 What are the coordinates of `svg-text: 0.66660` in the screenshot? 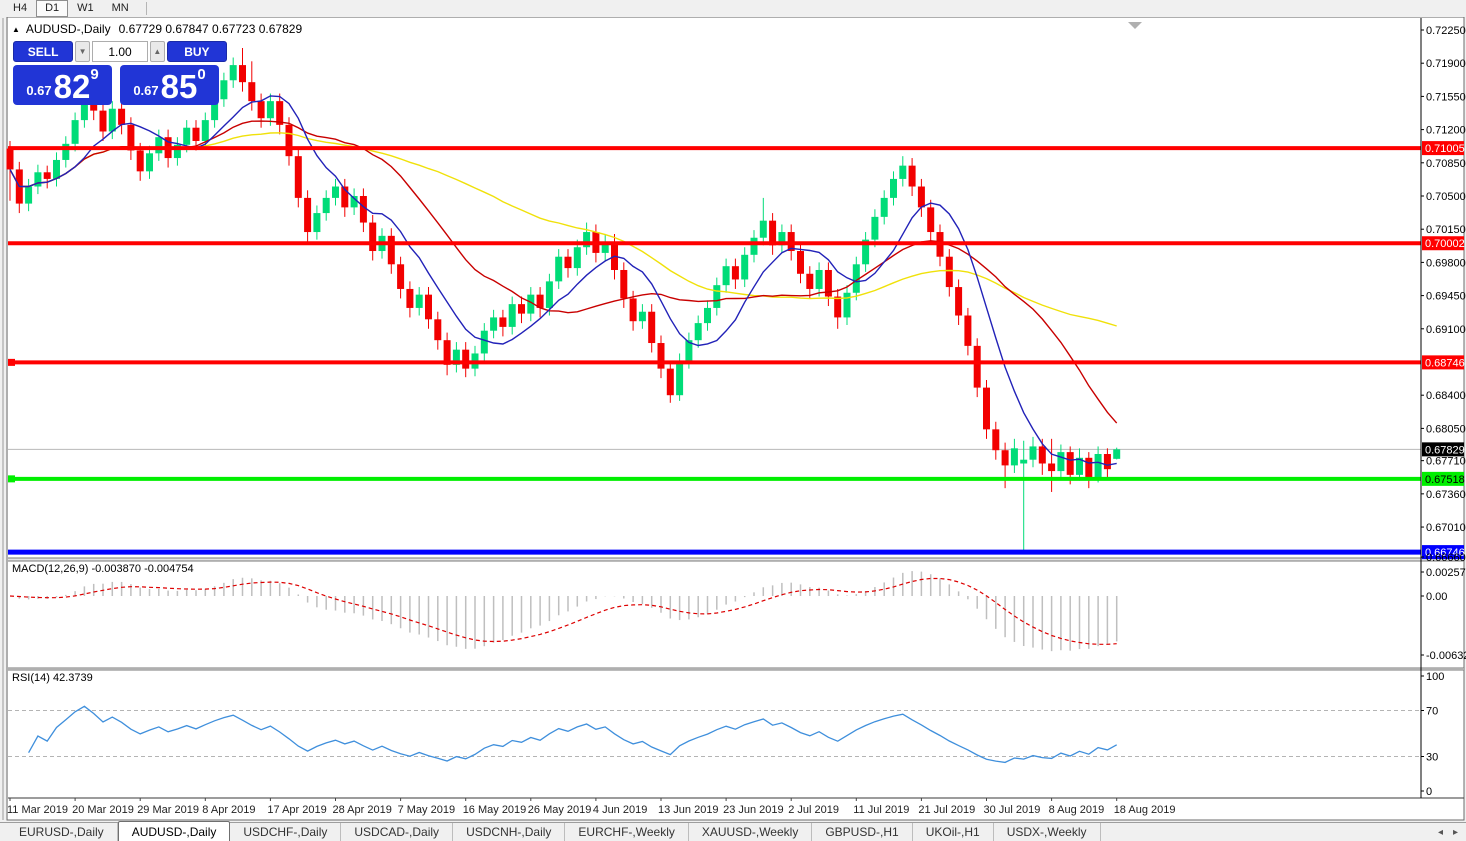 It's located at (1446, 558).